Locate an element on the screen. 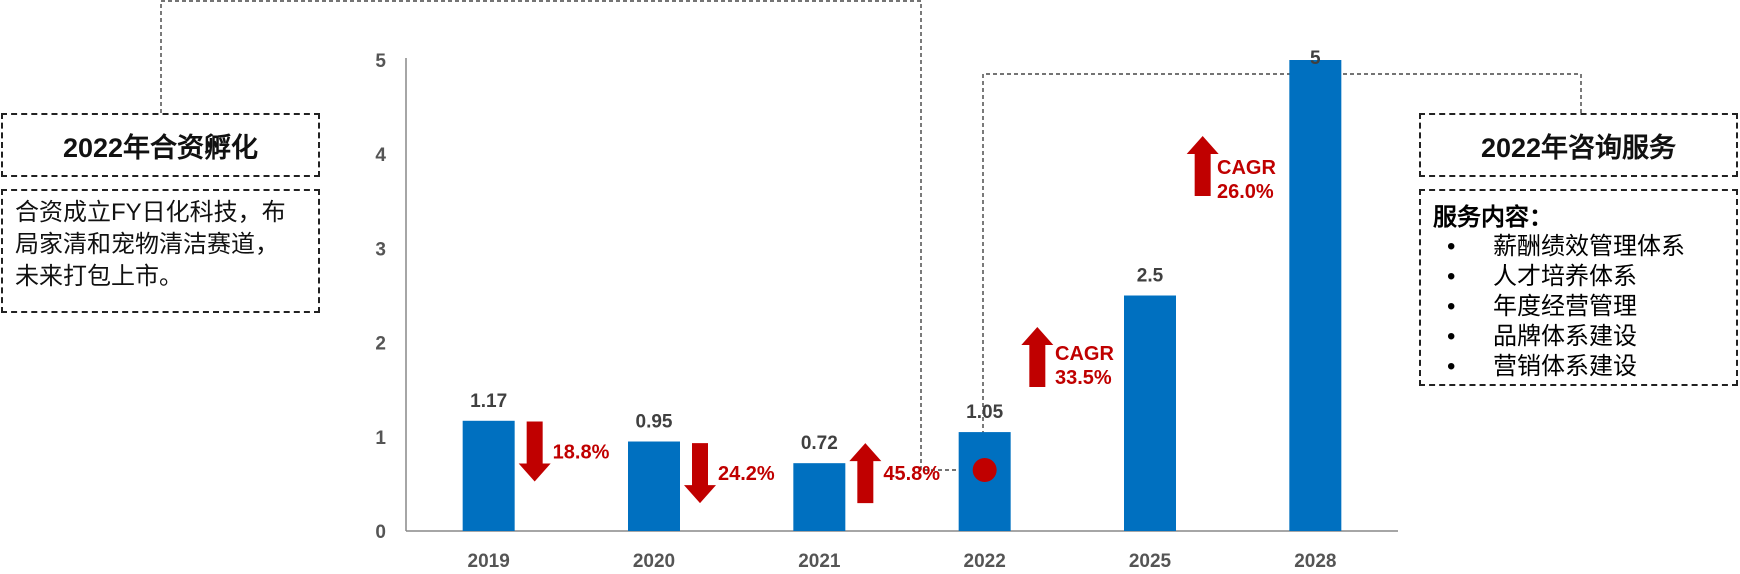 This screenshot has width=1740, height=574. change-label: 18.8% is located at coordinates (581, 453).